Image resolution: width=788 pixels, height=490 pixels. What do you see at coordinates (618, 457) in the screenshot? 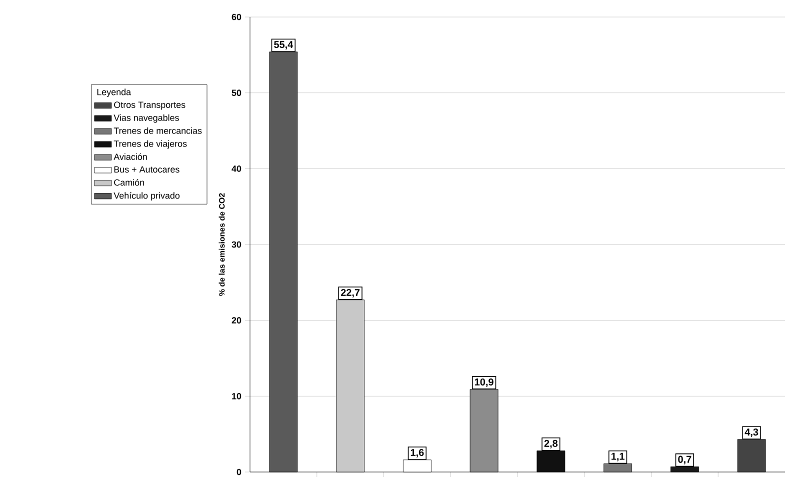
I see `data-label: 1,1` at bounding box center [618, 457].